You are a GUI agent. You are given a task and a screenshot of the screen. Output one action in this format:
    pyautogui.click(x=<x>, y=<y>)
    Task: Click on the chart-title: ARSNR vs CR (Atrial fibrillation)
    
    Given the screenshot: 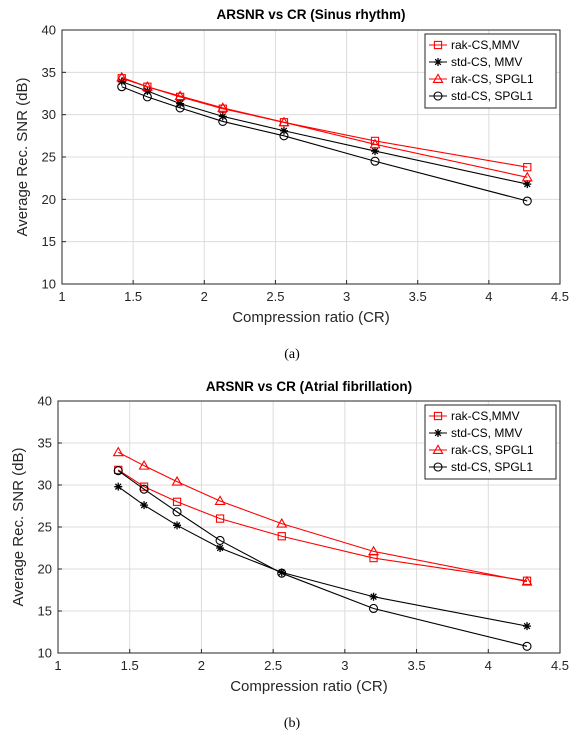 What is the action you would take?
    pyautogui.click(x=309, y=386)
    